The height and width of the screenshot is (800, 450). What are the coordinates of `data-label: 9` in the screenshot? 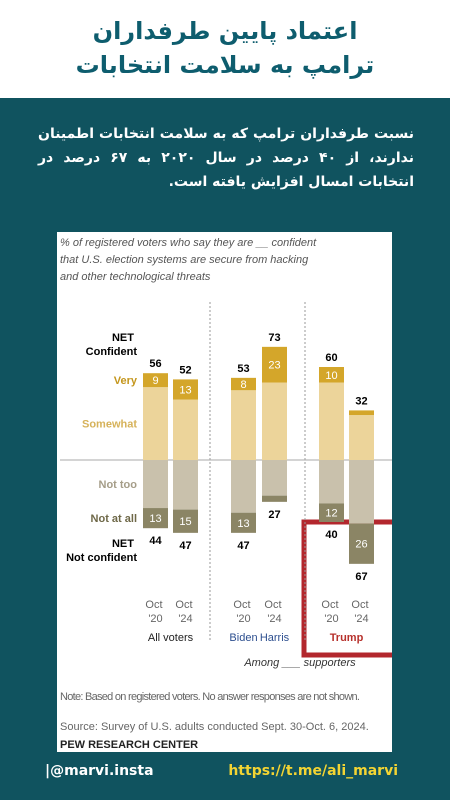 It's located at (155, 381).